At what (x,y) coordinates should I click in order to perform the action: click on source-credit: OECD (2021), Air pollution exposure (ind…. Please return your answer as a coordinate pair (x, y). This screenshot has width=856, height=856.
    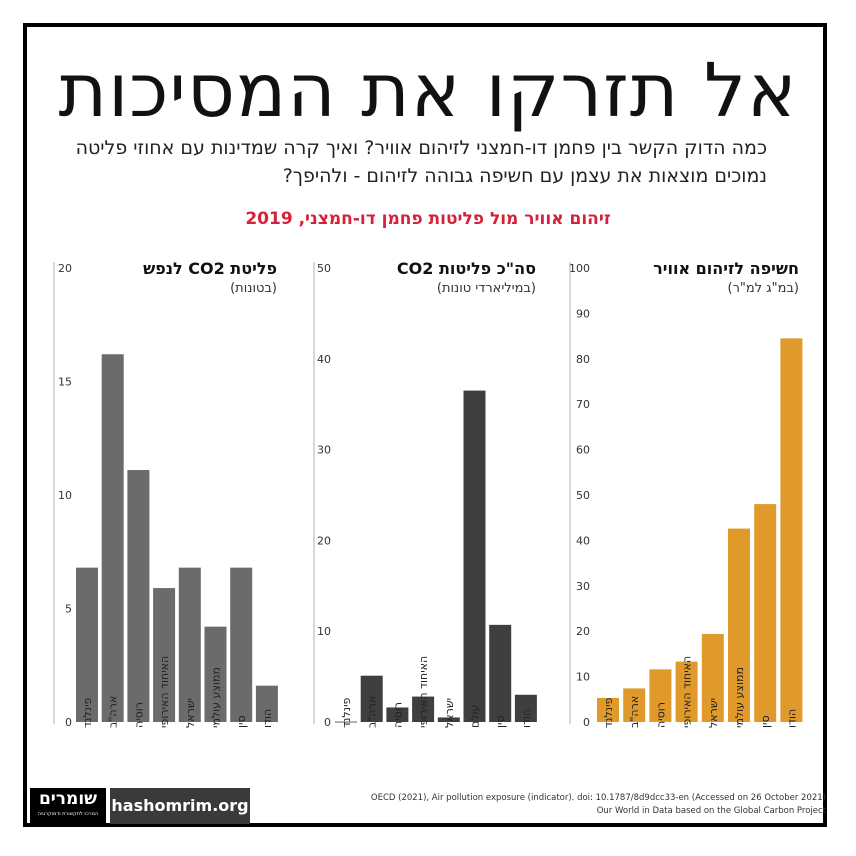
    Looking at the image, I should click on (598, 805).